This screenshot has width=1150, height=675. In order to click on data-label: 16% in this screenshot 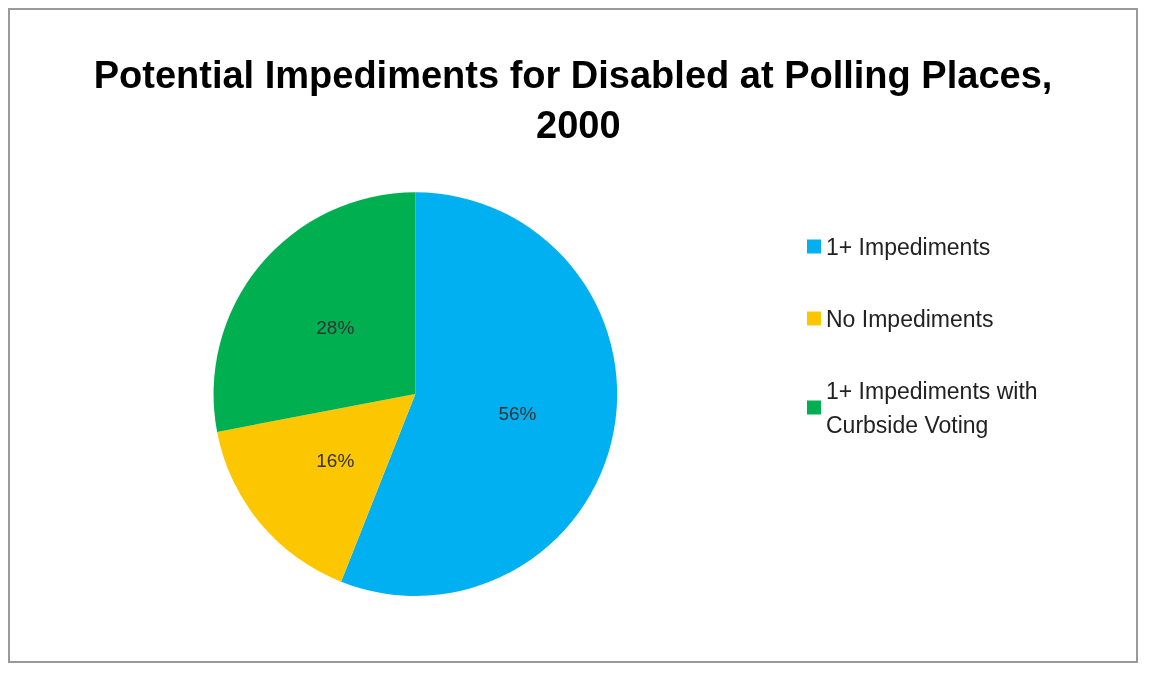, I will do `click(335, 460)`.